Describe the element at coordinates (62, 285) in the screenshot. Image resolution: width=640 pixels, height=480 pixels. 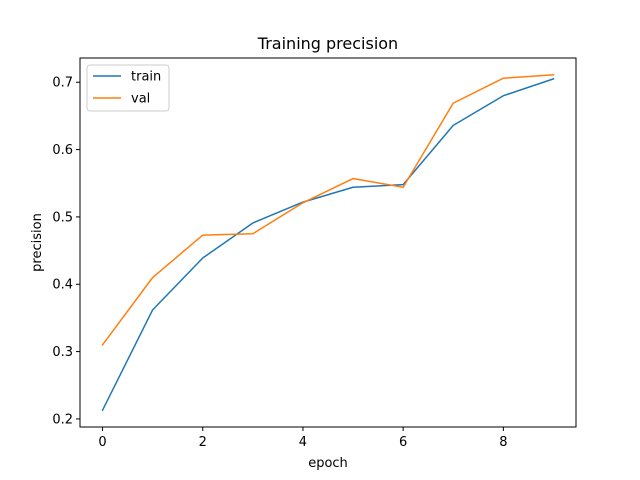
I see `y-tick-label: 0.4` at that location.